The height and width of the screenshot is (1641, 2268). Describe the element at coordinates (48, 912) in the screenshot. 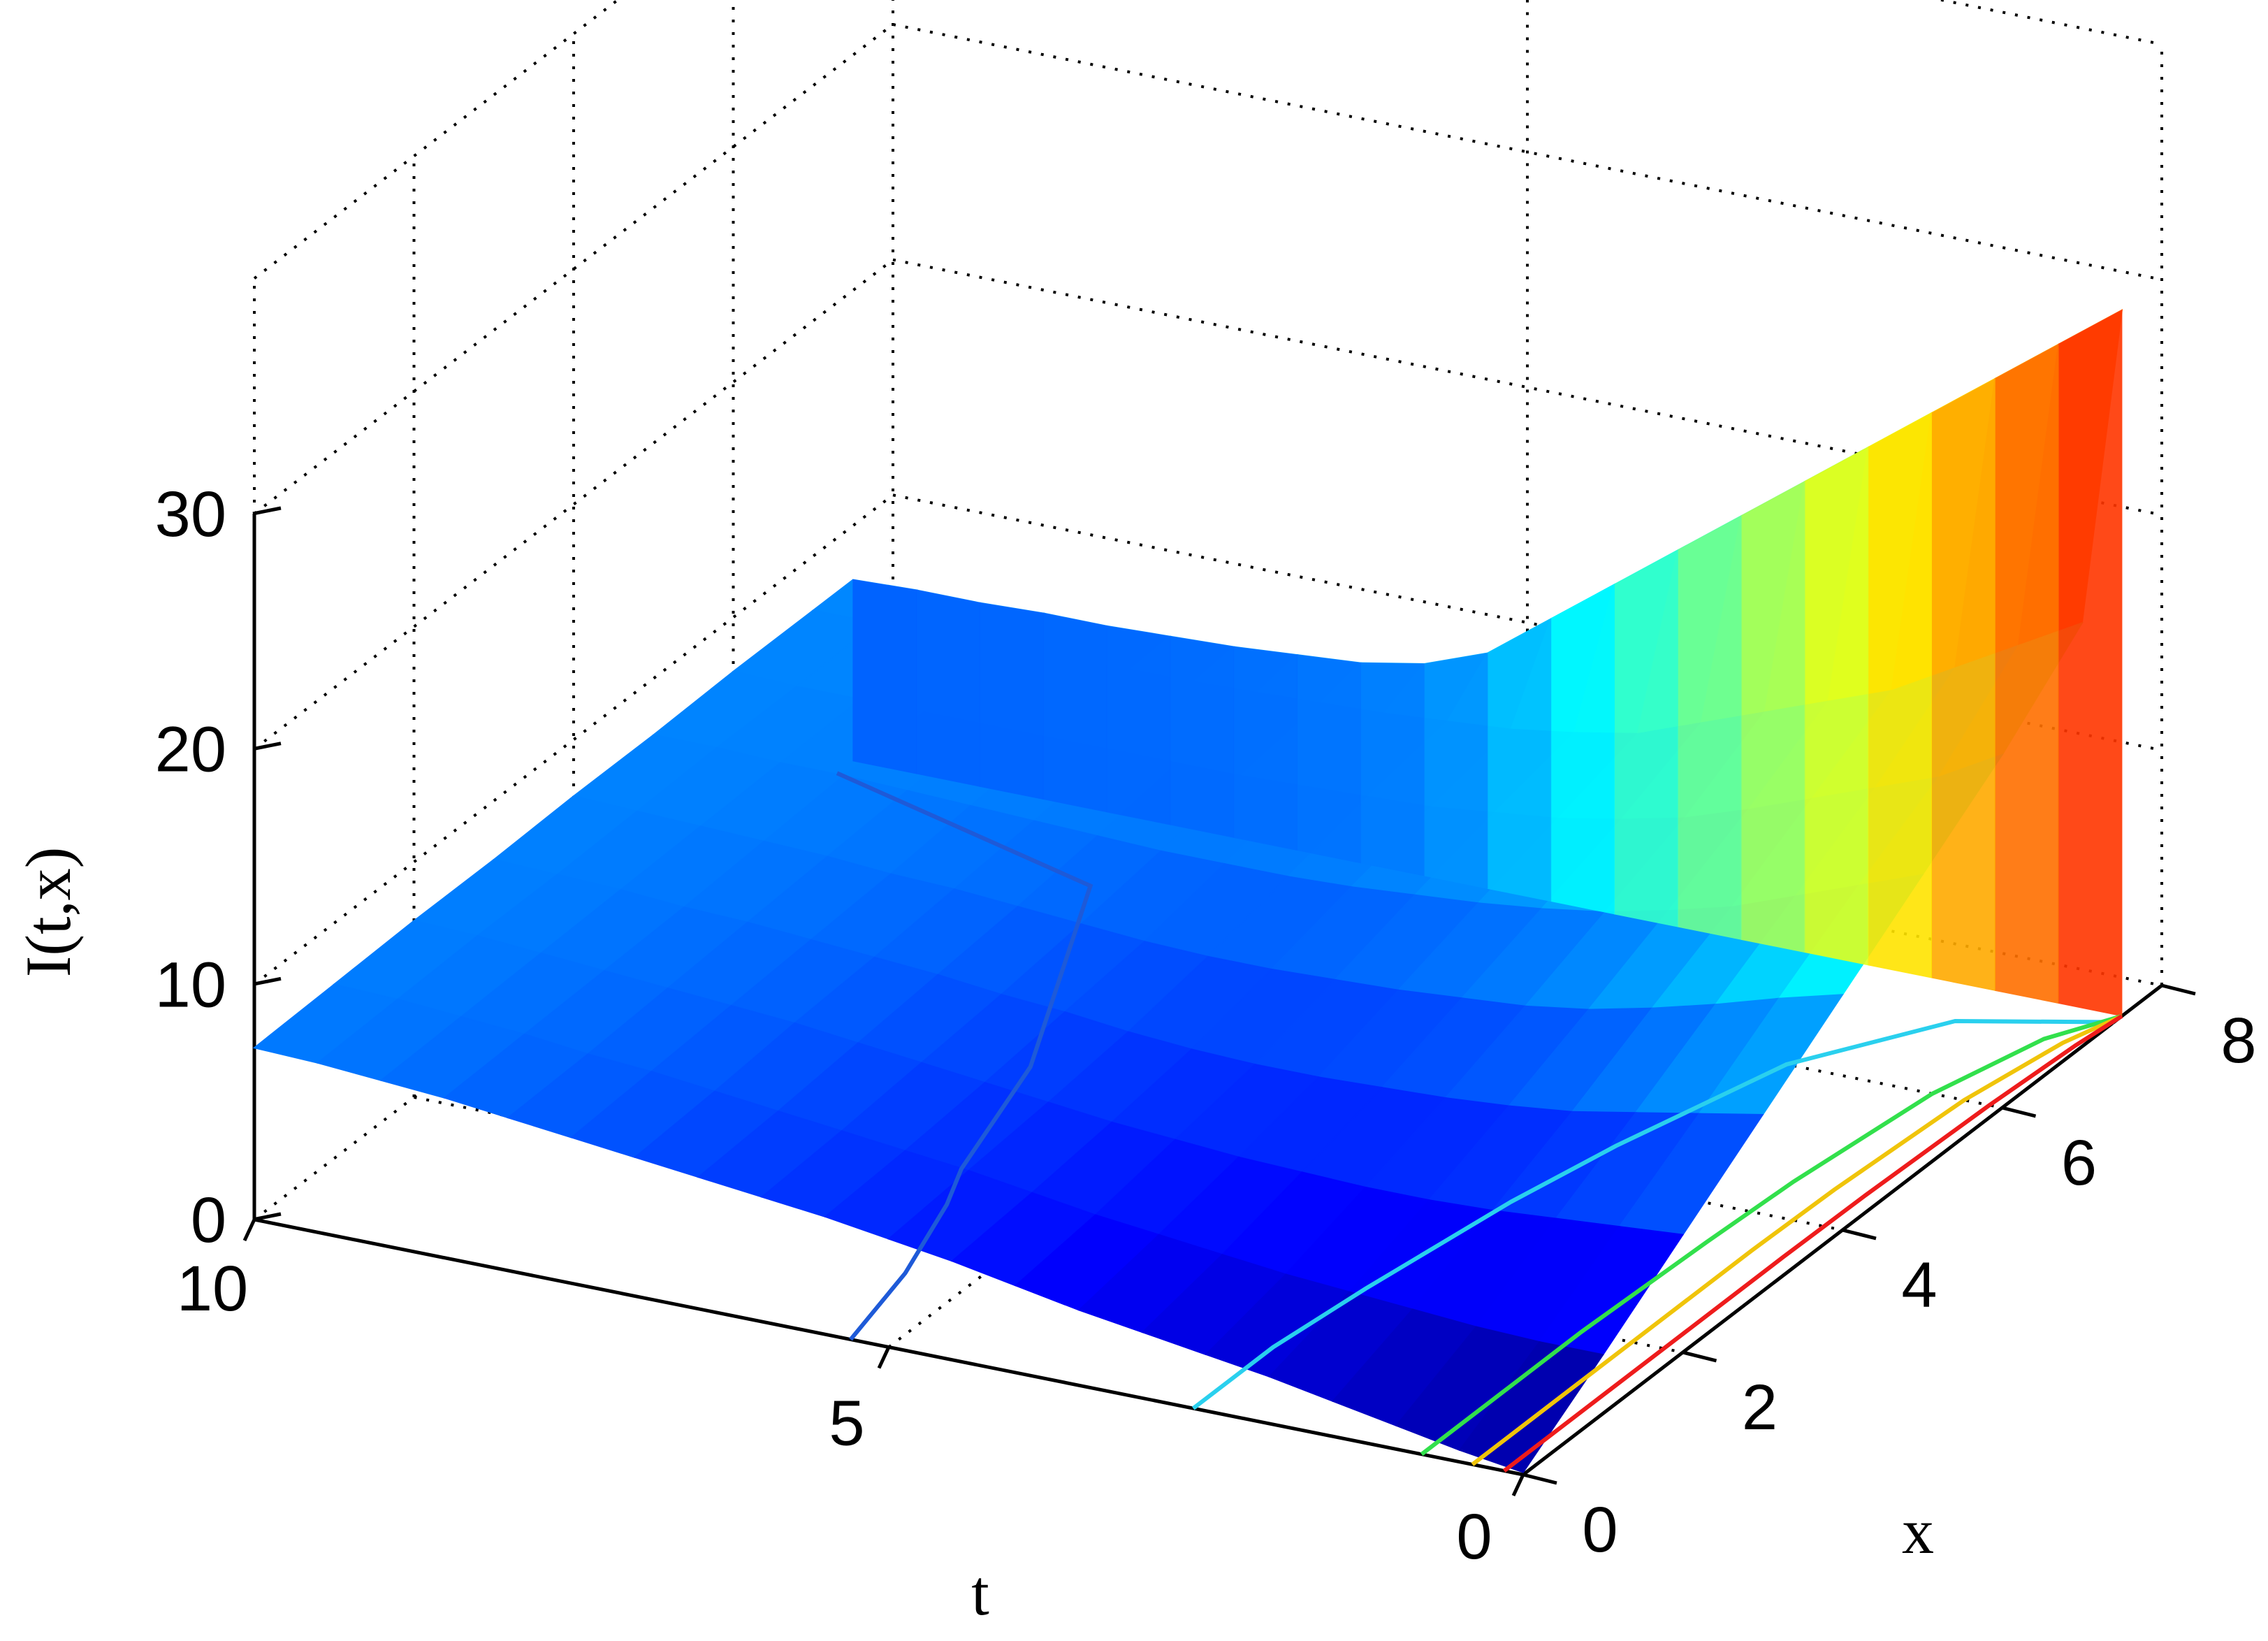

I see `z-axis-label: I(t,x)` at that location.